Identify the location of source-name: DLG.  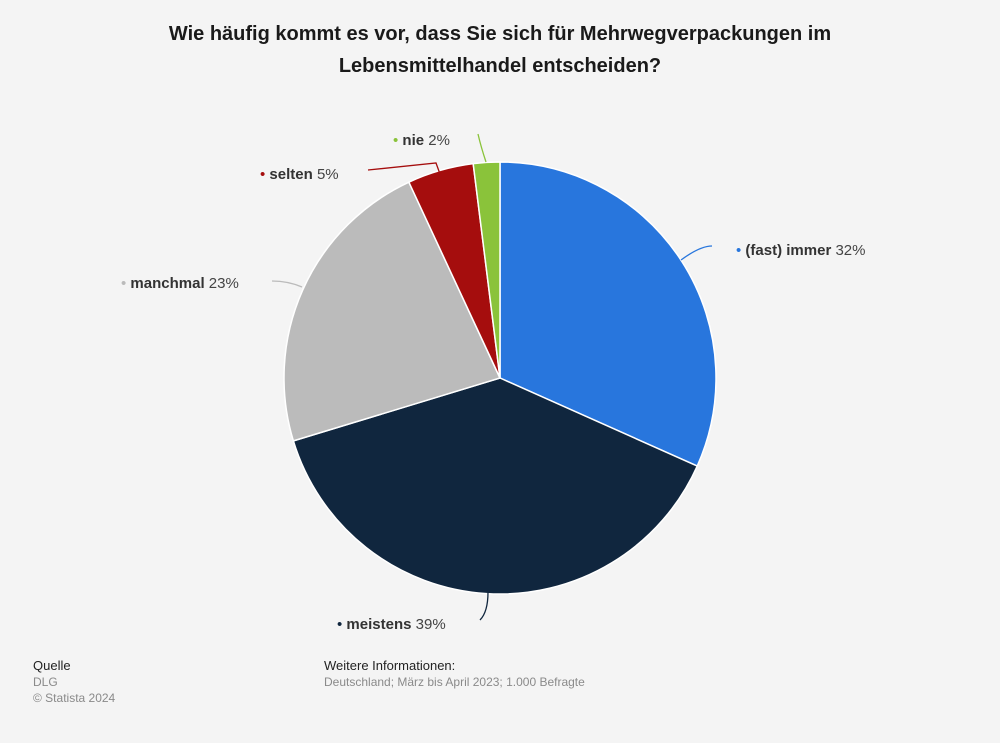
(45, 682).